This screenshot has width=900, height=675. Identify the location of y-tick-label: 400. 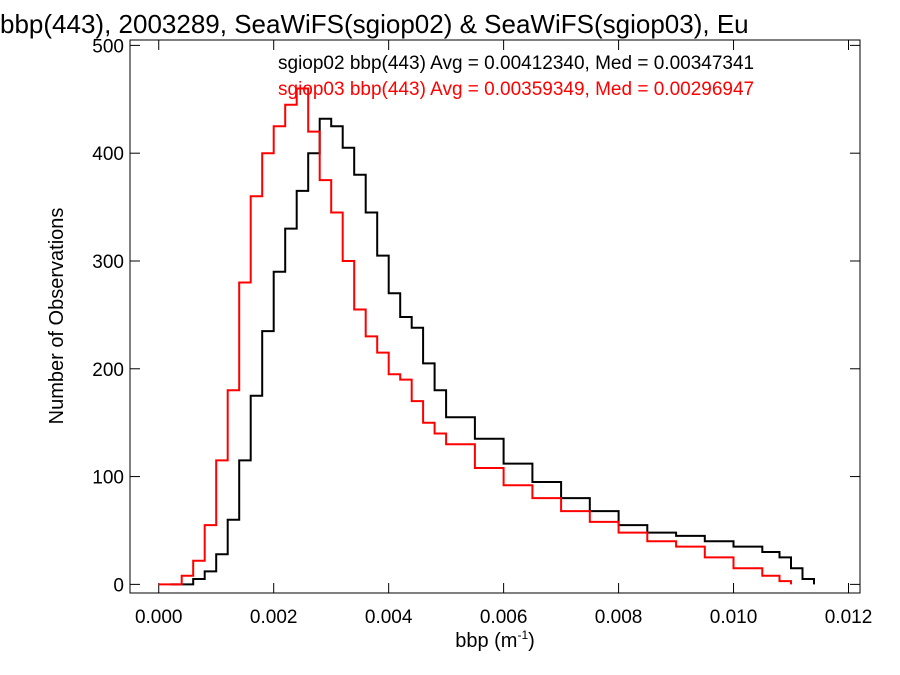
(108, 154).